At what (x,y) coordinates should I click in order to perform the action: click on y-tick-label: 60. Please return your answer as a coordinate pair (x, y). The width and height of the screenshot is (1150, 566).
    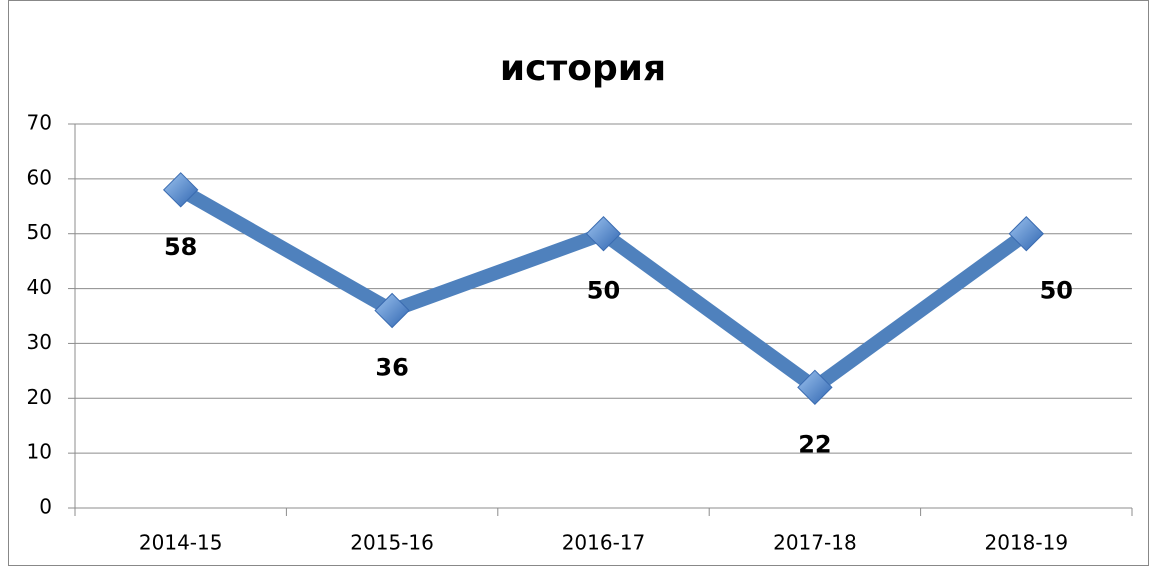
    Looking at the image, I should click on (39, 177).